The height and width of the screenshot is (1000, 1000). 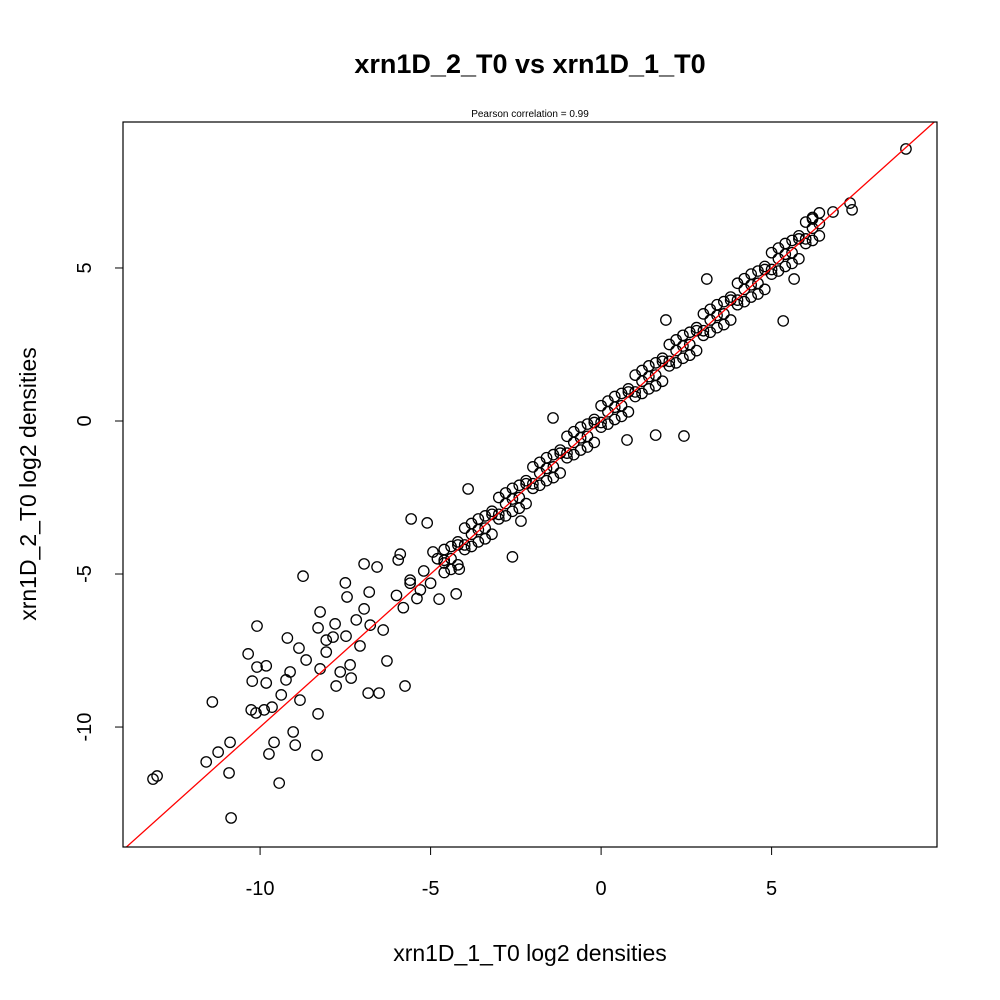 I want to click on chart-title: xrn1D_2_T0 vs xrn1D_1_T0, so click(x=529, y=64).